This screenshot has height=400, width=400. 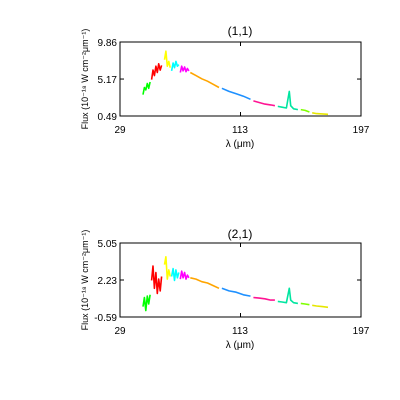 I want to click on y-tick-label: 2.23, so click(x=108, y=281).